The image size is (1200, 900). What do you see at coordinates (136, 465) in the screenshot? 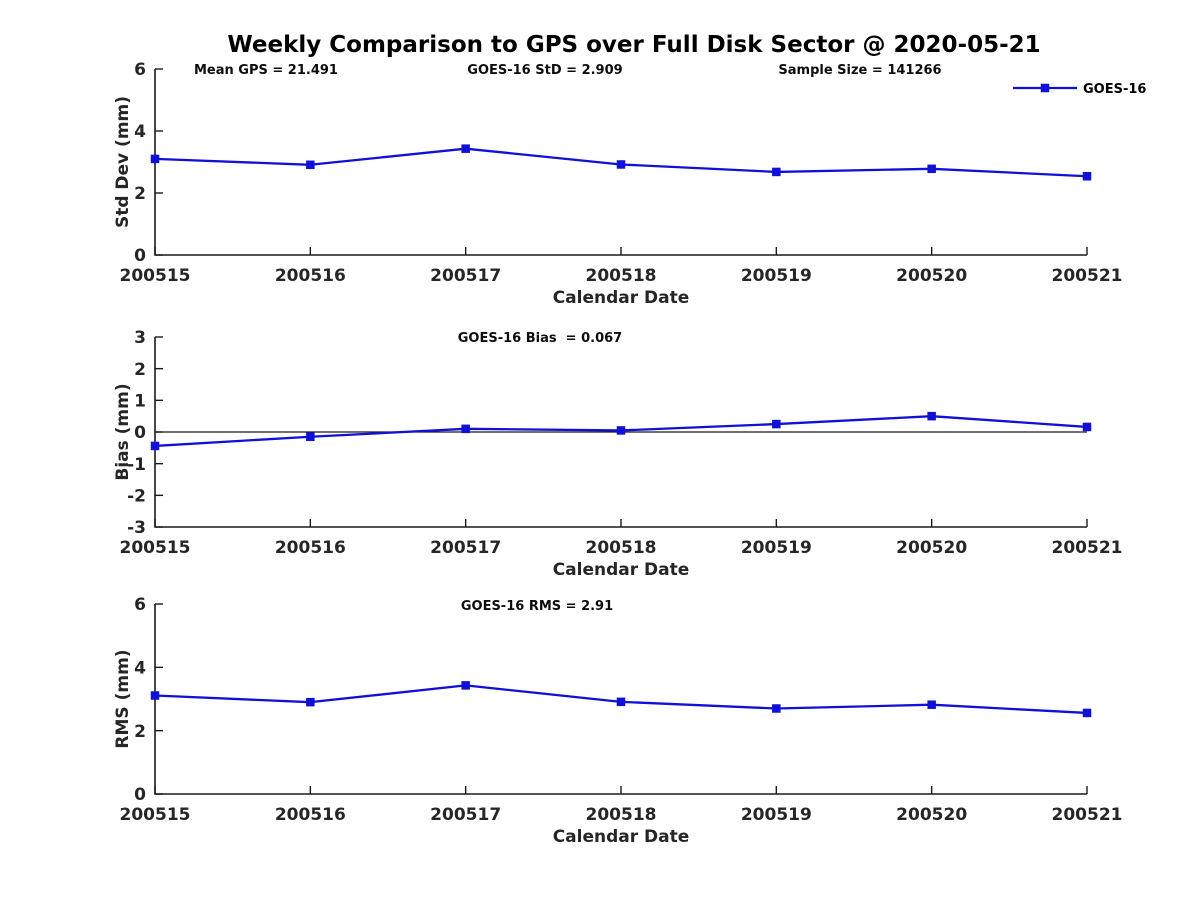
I see `y-tick-label: -1` at bounding box center [136, 465].